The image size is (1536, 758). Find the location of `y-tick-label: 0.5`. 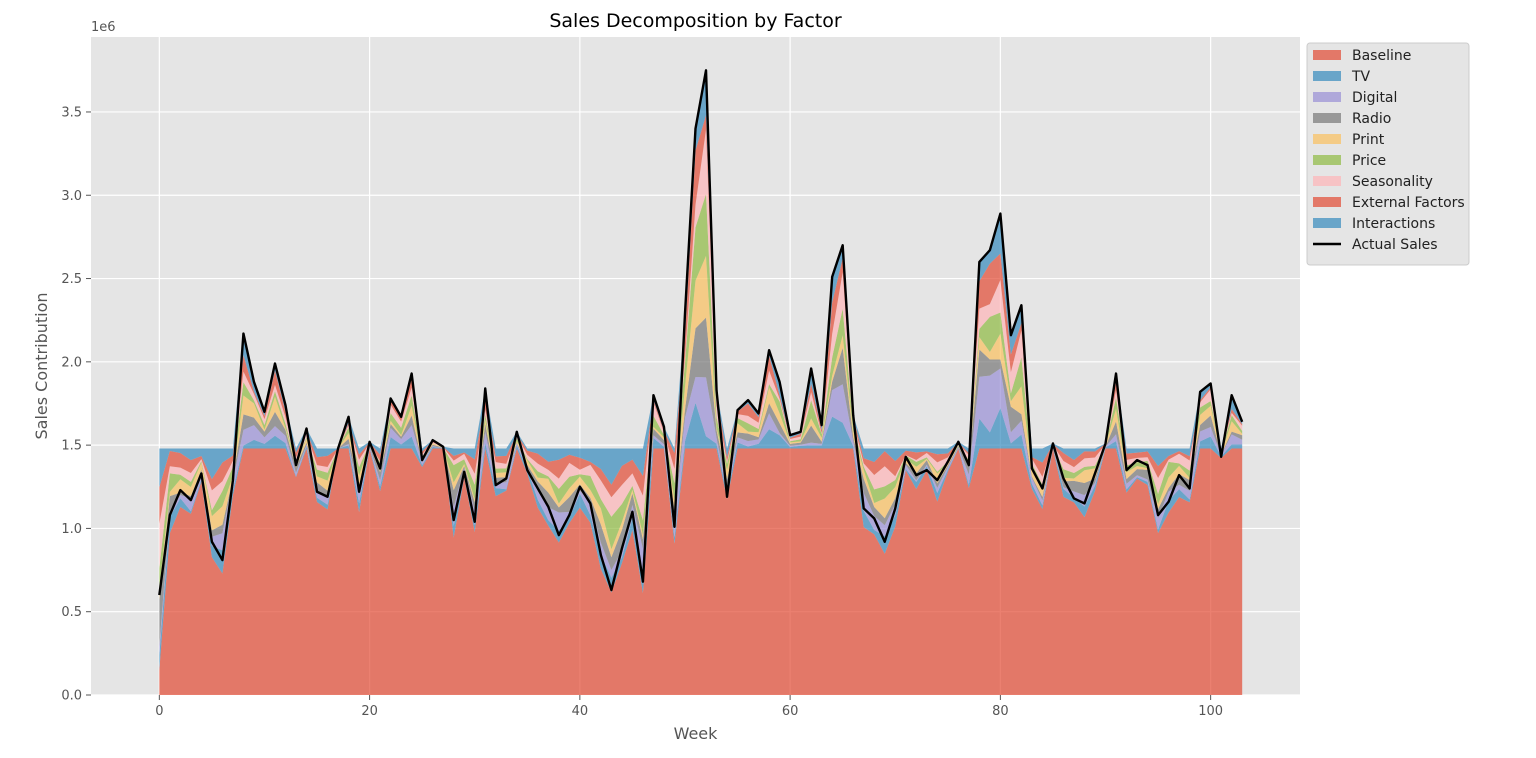

y-tick-label: 0.5 is located at coordinates (71, 612).